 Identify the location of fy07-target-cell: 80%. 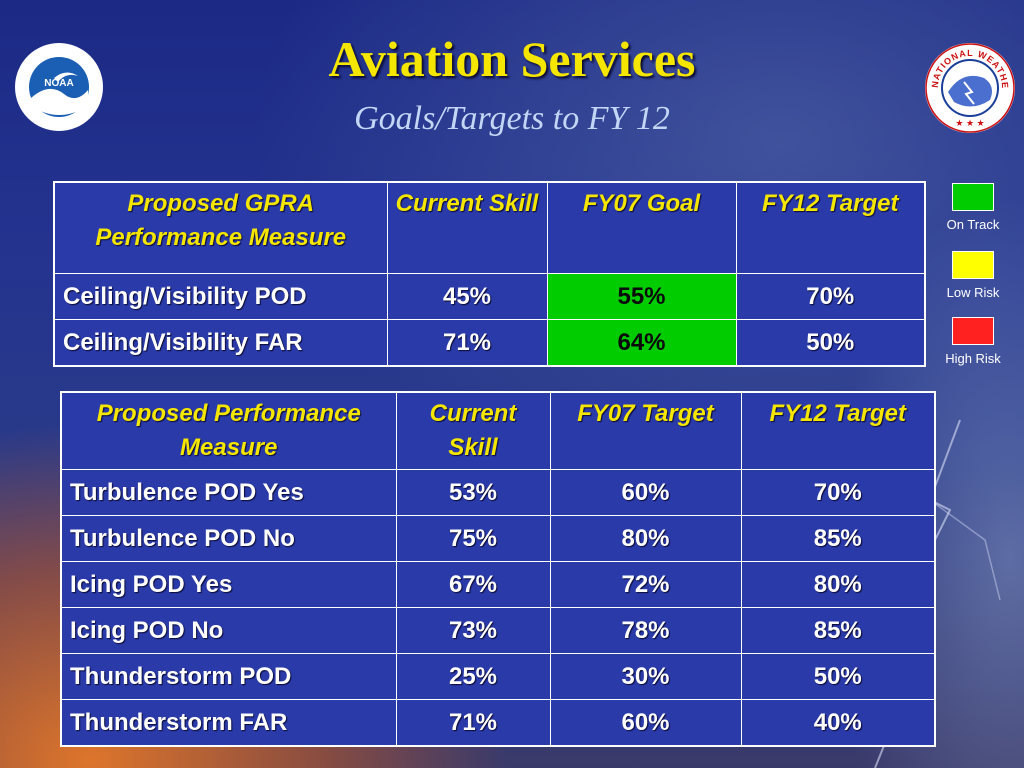
(645, 538).